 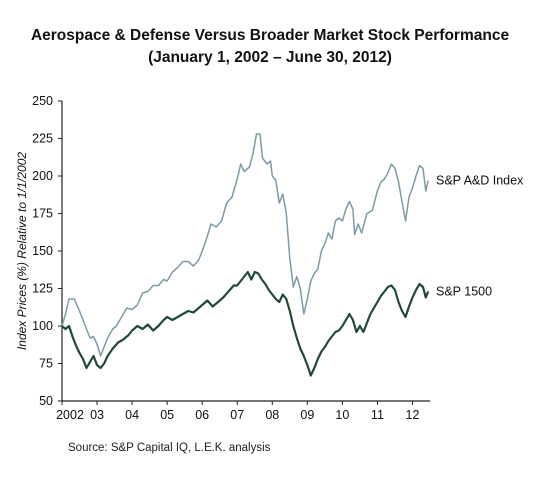 I want to click on source-note: Source: S&P Capital IQ, L.E.K. analysis, so click(x=169, y=448).